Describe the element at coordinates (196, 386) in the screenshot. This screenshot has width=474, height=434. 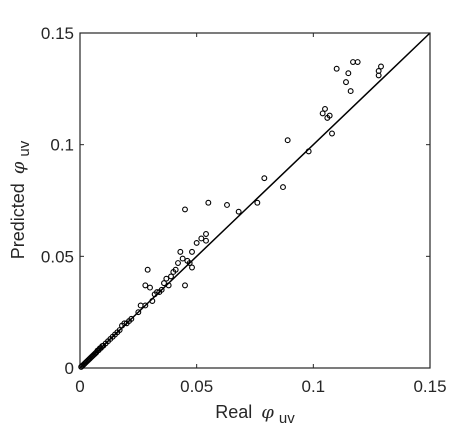
I see `x-tick-label: 0.05` at that location.